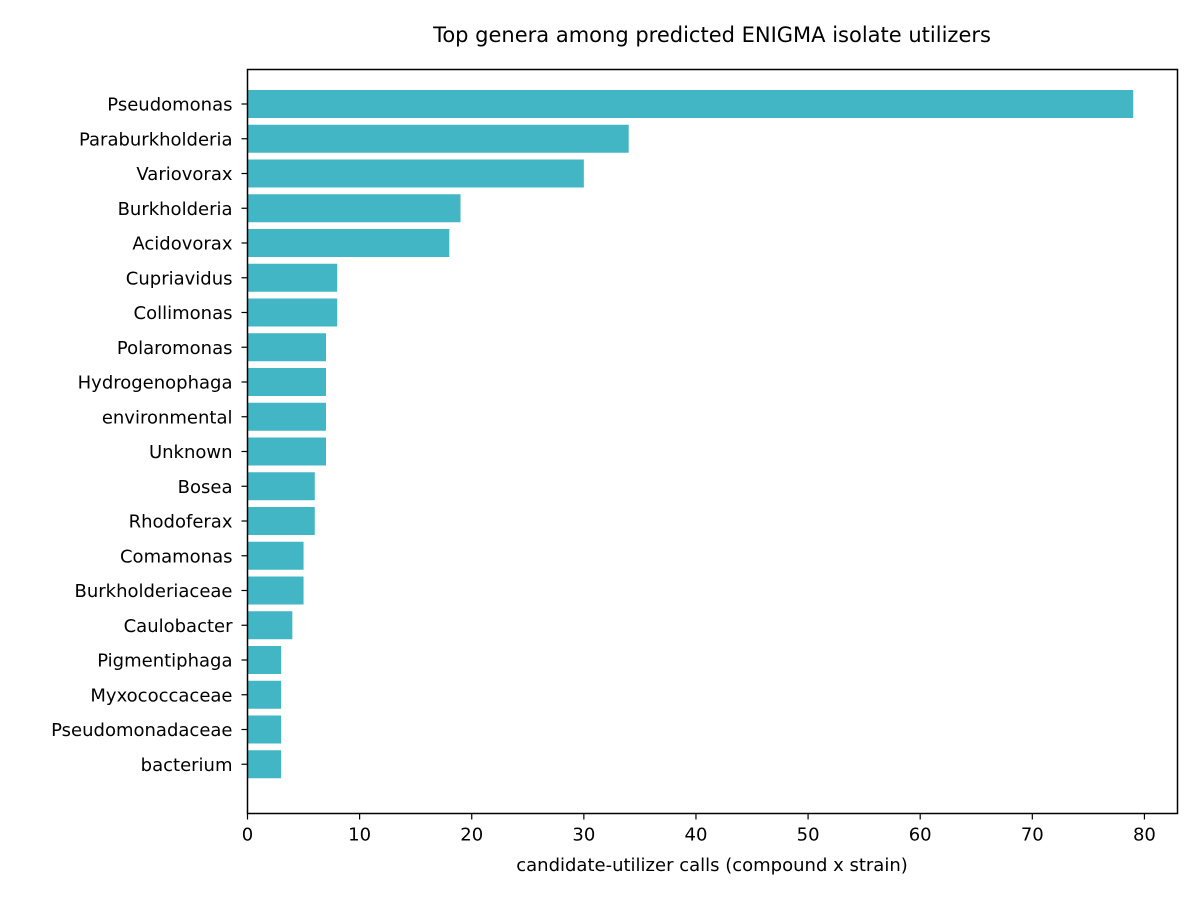  What do you see at coordinates (182, 244) in the screenshot?
I see `y-tick-label: Acidovorax` at bounding box center [182, 244].